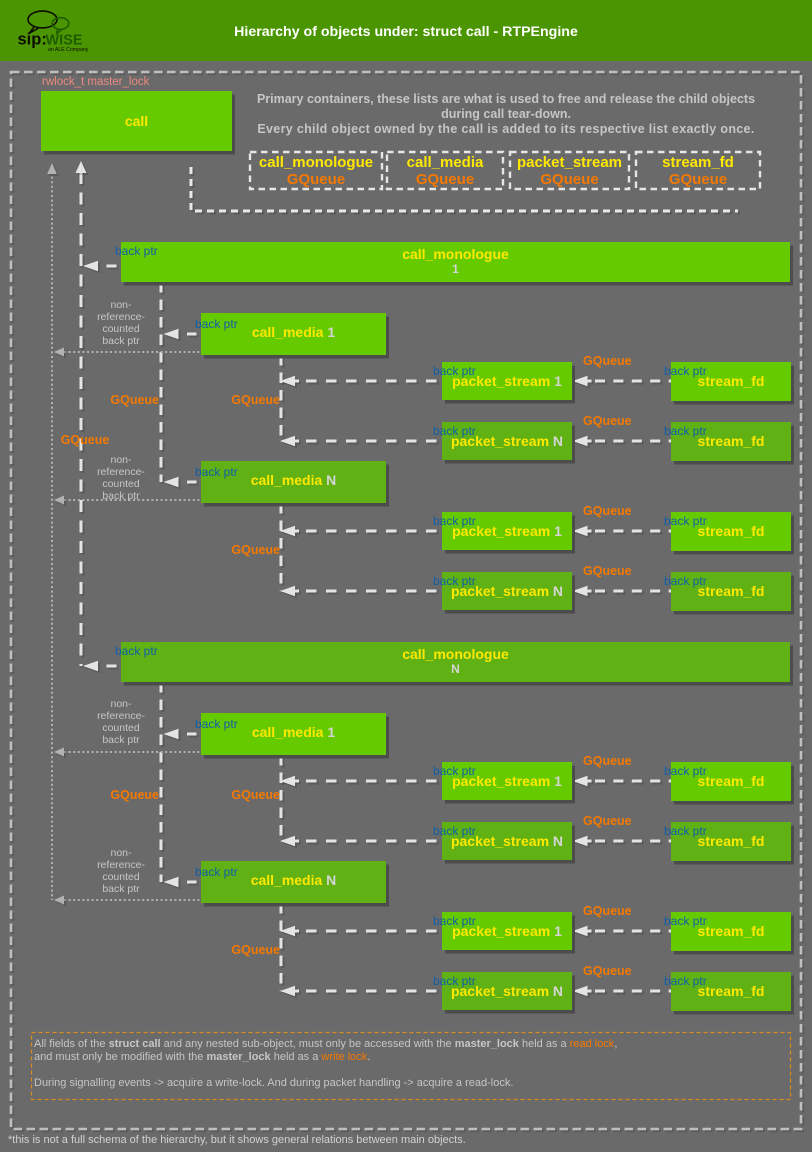  What do you see at coordinates (32, 40) in the screenshot?
I see `svg-text: sip:` at bounding box center [32, 40].